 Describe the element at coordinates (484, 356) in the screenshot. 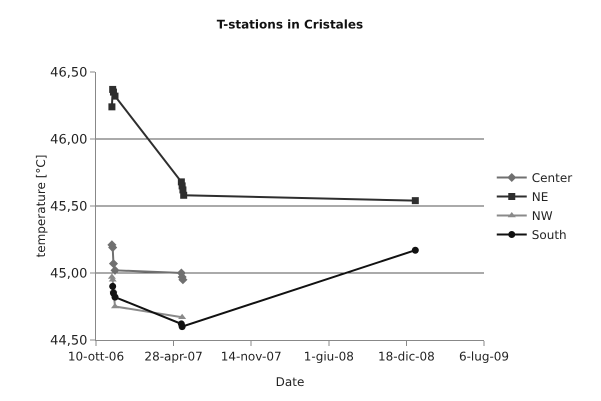

I see `x-tick-label: 6-lug-09` at that location.